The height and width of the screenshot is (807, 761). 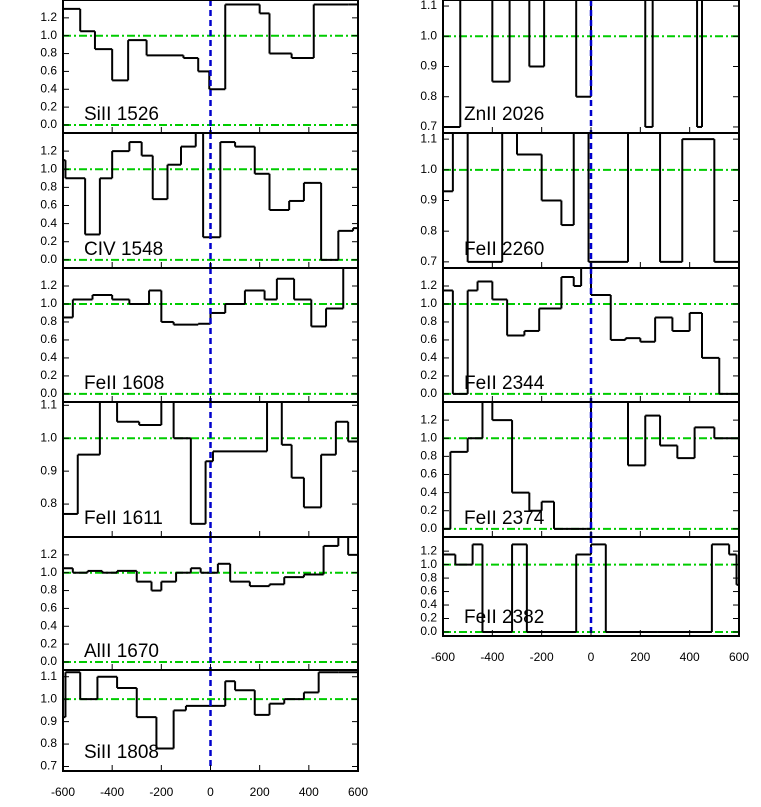 What do you see at coordinates (123, 249) in the screenshot?
I see `panel-label: CIV 1548` at bounding box center [123, 249].